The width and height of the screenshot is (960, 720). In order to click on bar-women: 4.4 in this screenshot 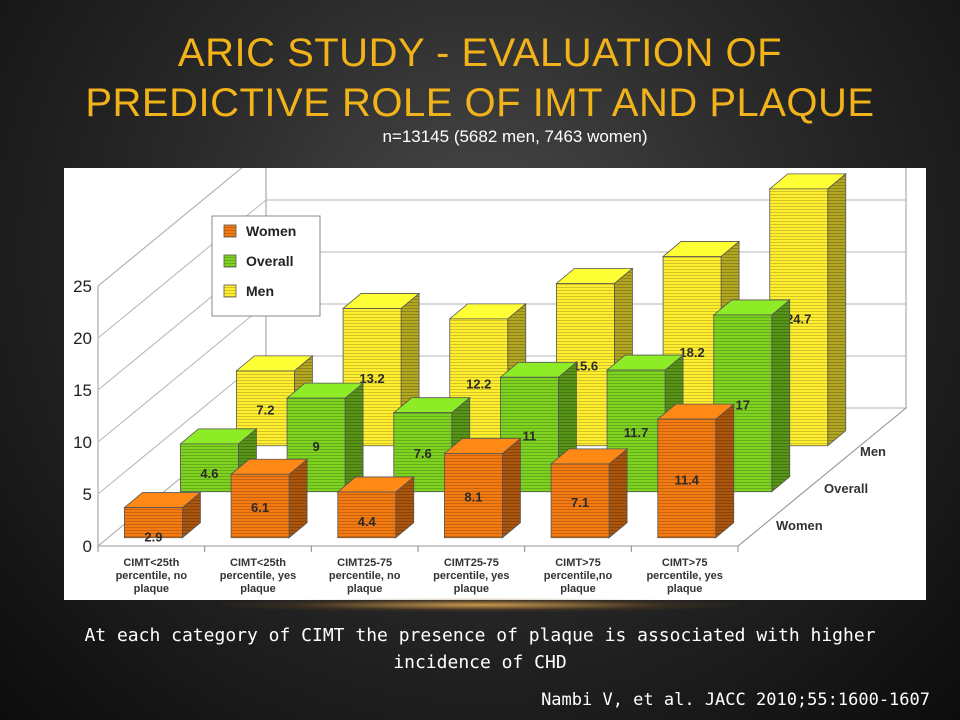, I will do `click(375, 507)`.